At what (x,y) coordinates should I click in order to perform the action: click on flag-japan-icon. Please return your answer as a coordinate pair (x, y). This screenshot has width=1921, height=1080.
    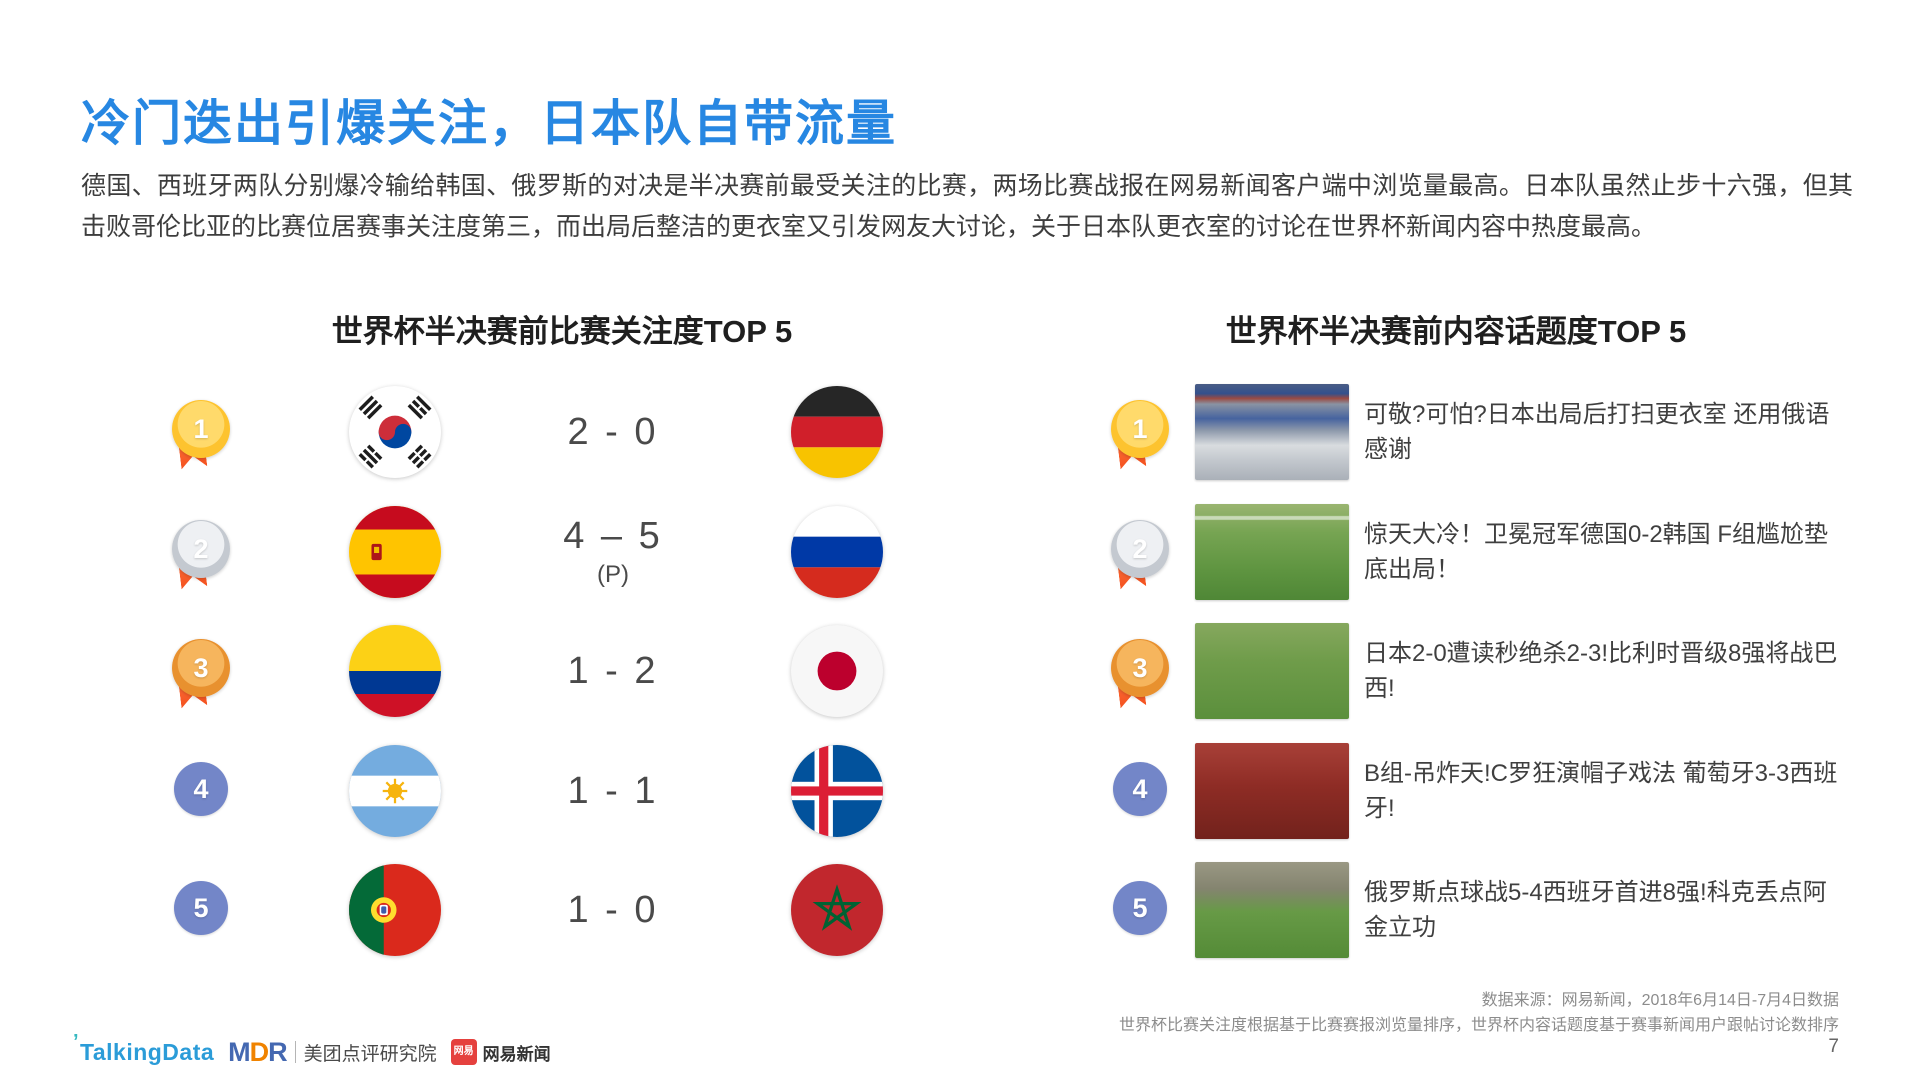
    Looking at the image, I should click on (837, 671).